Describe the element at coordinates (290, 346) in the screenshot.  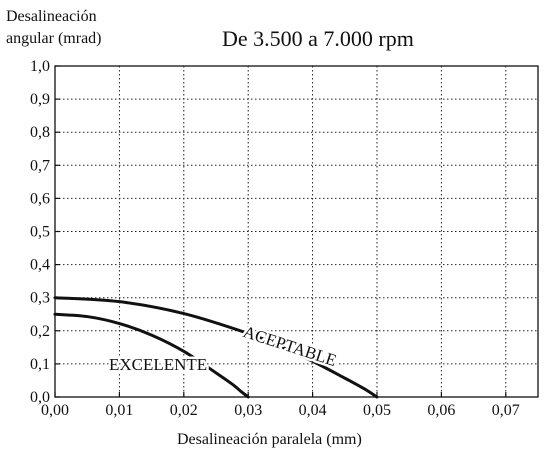
I see `curve-label-aceptable: ACEPTABLE` at that location.